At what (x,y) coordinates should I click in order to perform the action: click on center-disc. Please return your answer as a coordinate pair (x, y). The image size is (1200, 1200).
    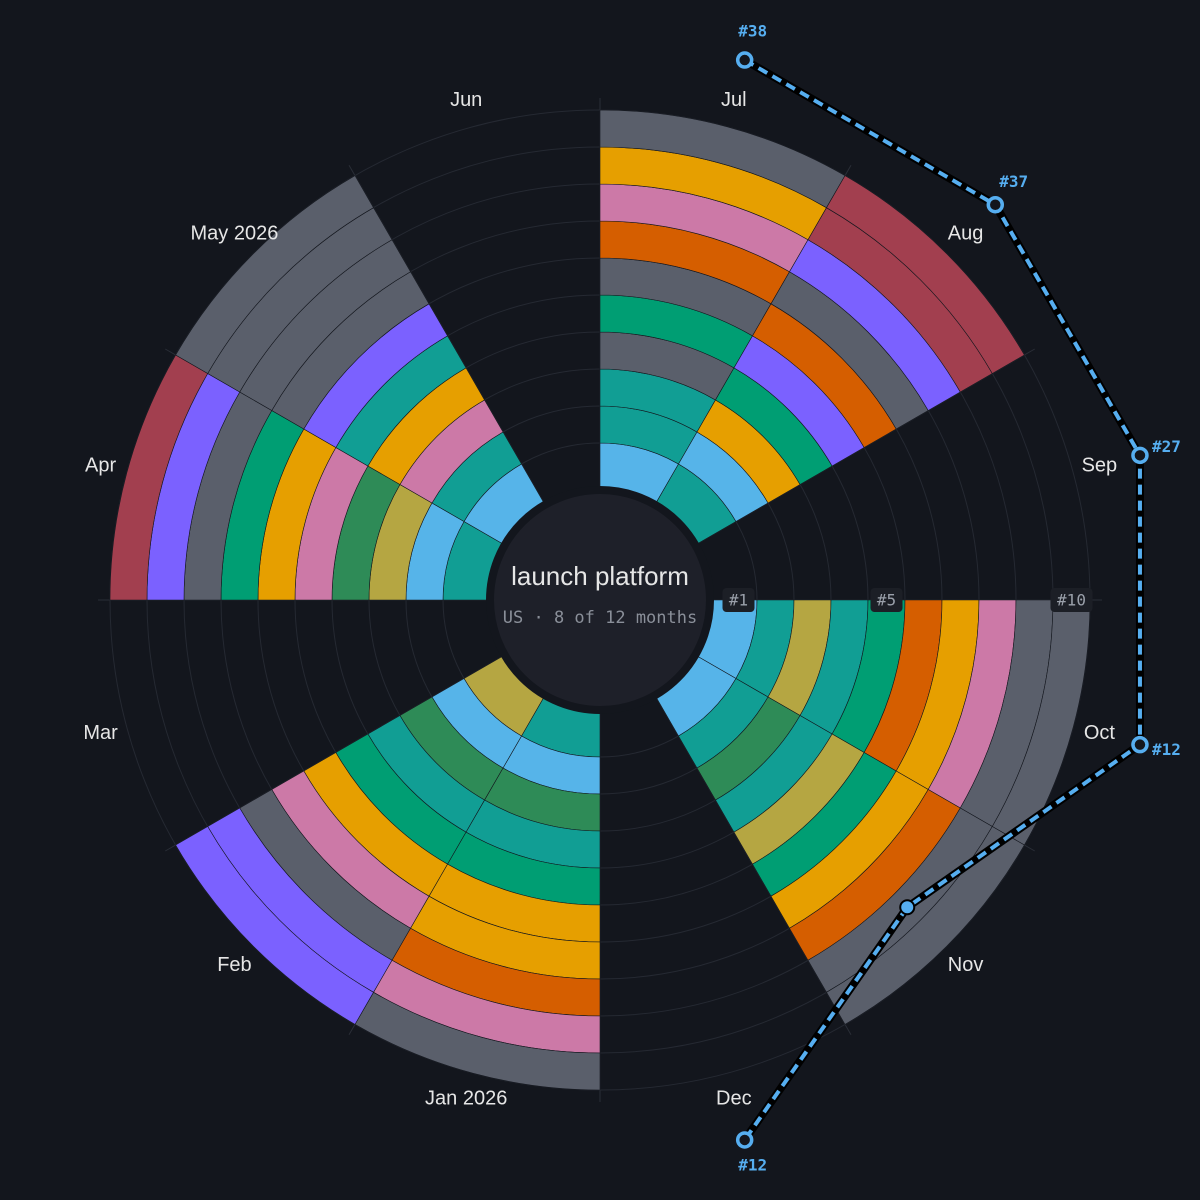
    Looking at the image, I should click on (600, 600).